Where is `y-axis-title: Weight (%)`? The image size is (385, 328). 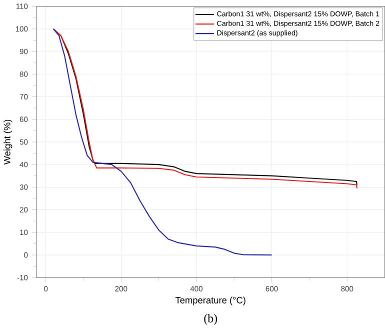
y-axis-title: Weight (%) is located at coordinates (8, 142).